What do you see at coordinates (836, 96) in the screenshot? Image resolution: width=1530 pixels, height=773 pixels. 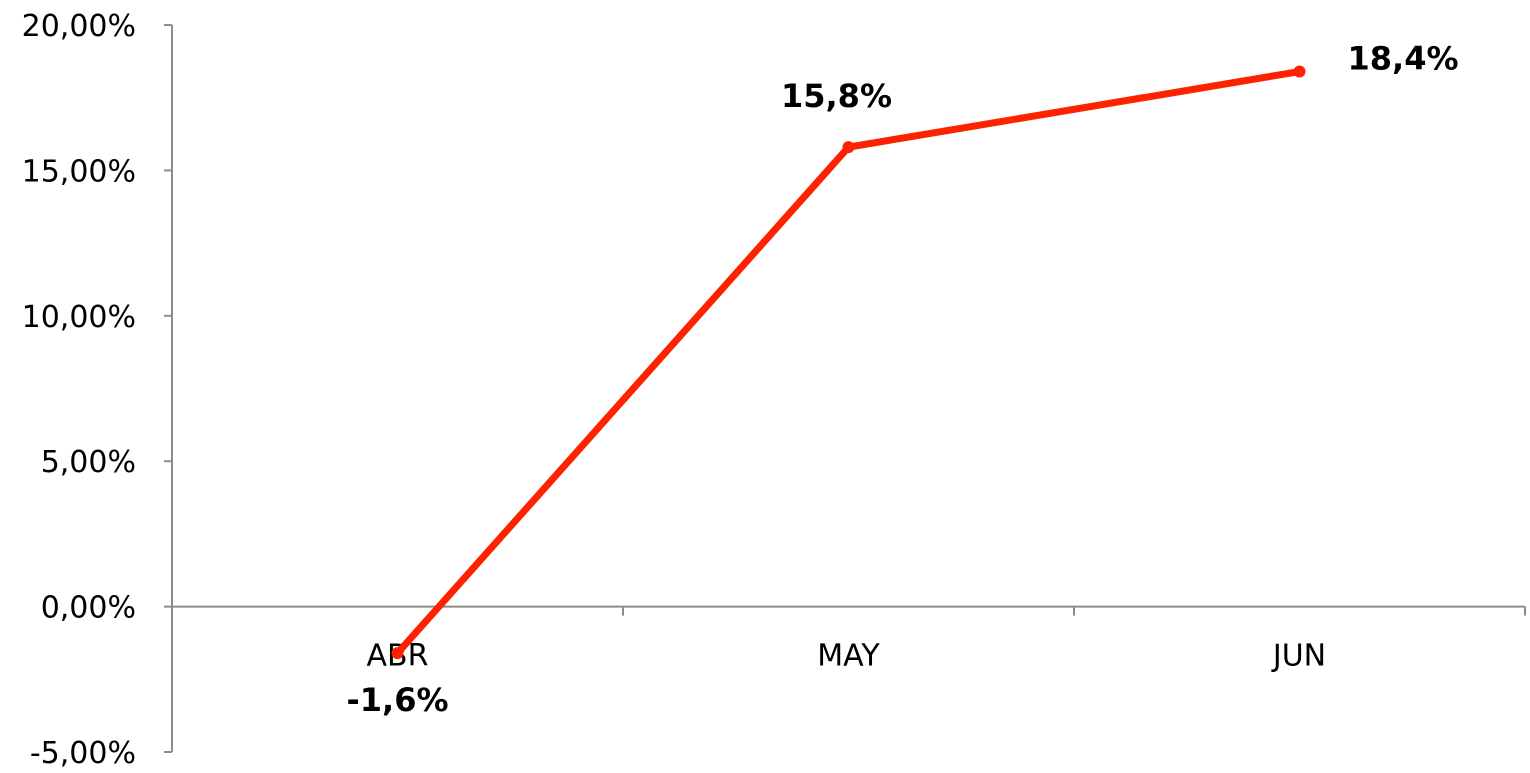 I see `data-label: 15,8%` at bounding box center [836, 96].